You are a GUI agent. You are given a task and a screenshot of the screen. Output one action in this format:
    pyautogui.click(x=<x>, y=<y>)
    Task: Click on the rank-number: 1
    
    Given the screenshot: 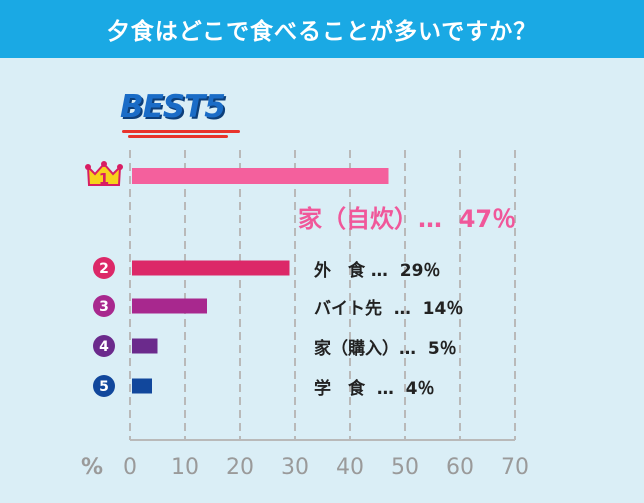 What is the action you would take?
    pyautogui.click(x=104, y=179)
    